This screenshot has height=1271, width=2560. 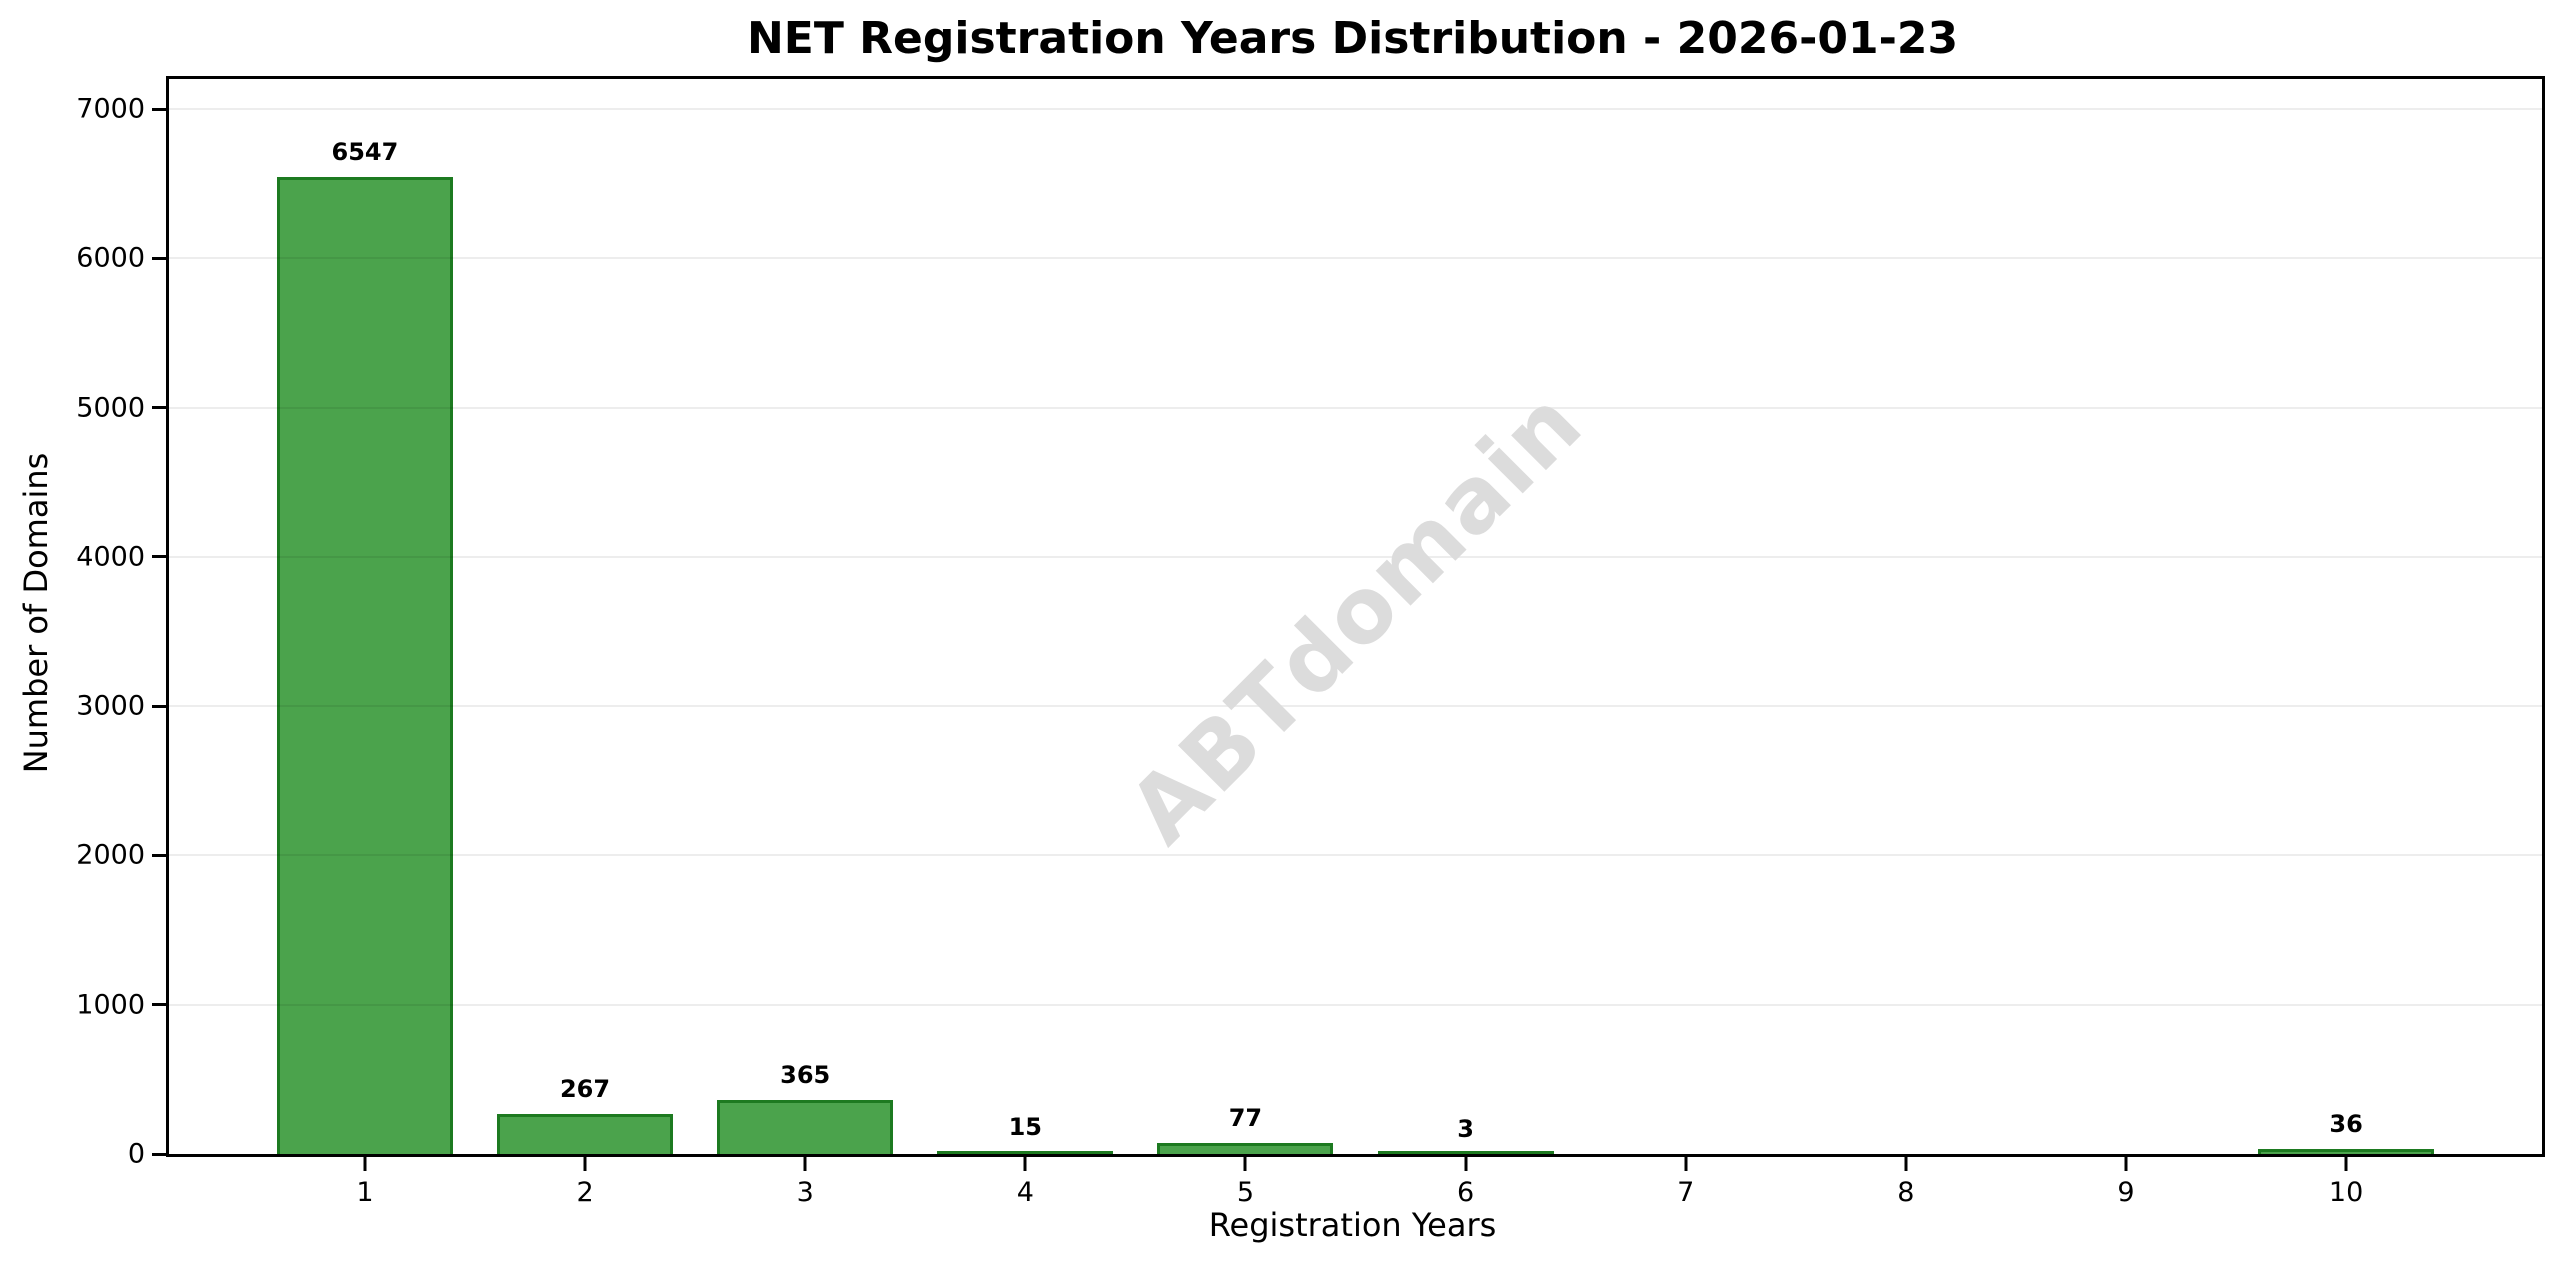 What do you see at coordinates (136, 1154) in the screenshot?
I see `y-tick-label: 0` at bounding box center [136, 1154].